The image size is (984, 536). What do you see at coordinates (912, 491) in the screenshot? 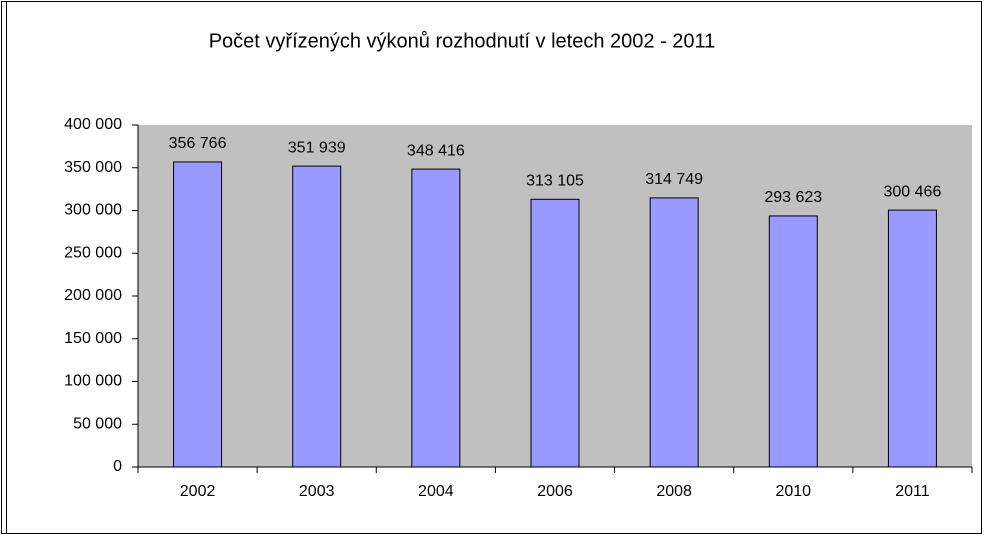
I see `x-tick-label: 2011` at bounding box center [912, 491].